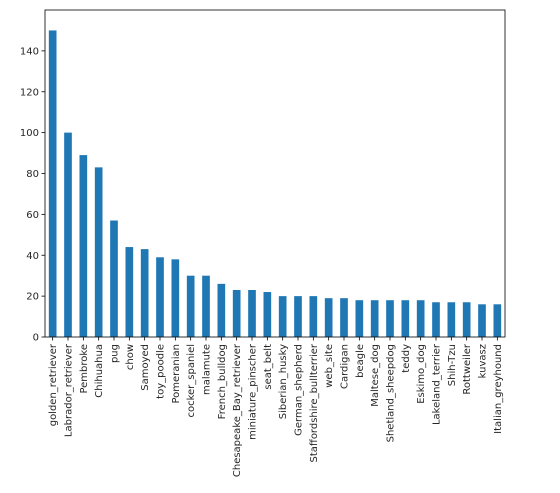 Image resolution: width=560 pixels, height=493 pixels. What do you see at coordinates (360, 361) in the screenshot?
I see `x-tick-label: beagle` at bounding box center [360, 361].